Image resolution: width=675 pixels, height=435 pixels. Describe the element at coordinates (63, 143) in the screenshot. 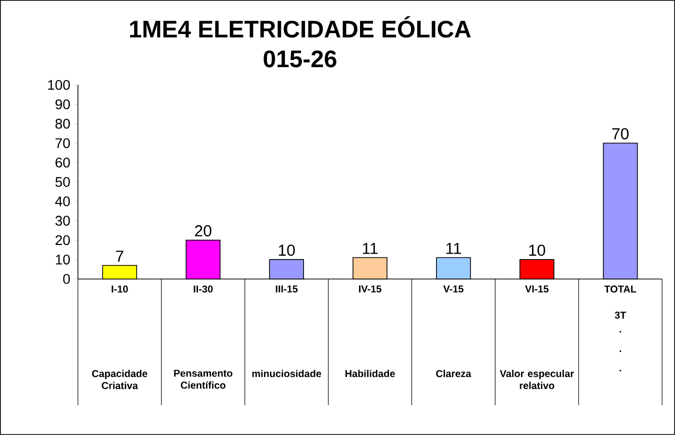

I see `y-tick-label: 70` at that location.